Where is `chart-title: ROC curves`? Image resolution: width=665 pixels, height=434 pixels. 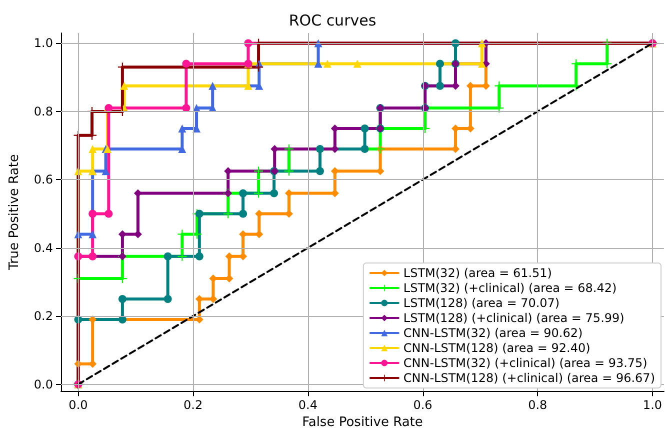
chart-title: ROC curves is located at coordinates (332, 21).